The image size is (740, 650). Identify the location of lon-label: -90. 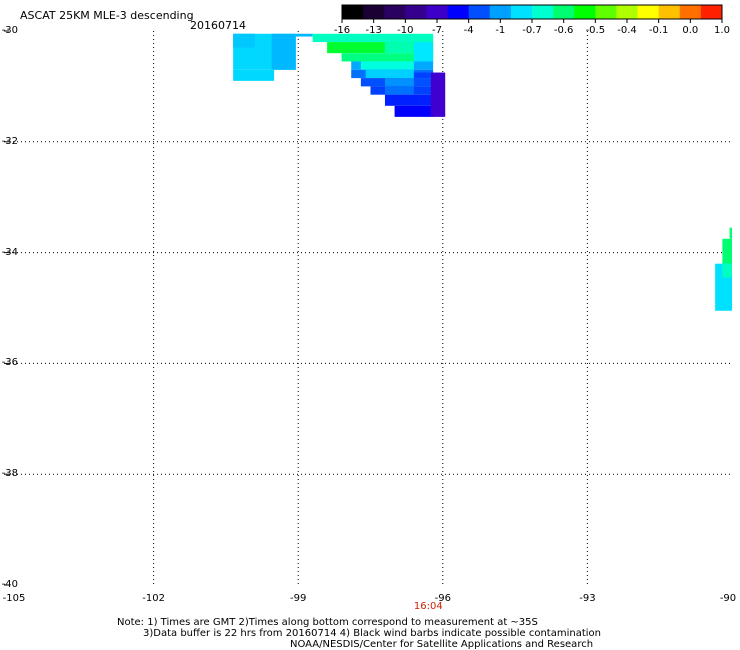
(728, 598).